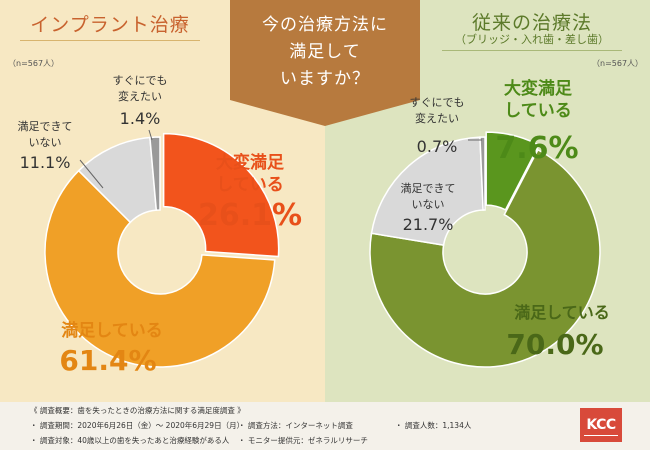 The width and height of the screenshot is (650, 450). What do you see at coordinates (428, 204) in the screenshot?
I see `right-label-unsatisfied-2: いない` at bounding box center [428, 204].